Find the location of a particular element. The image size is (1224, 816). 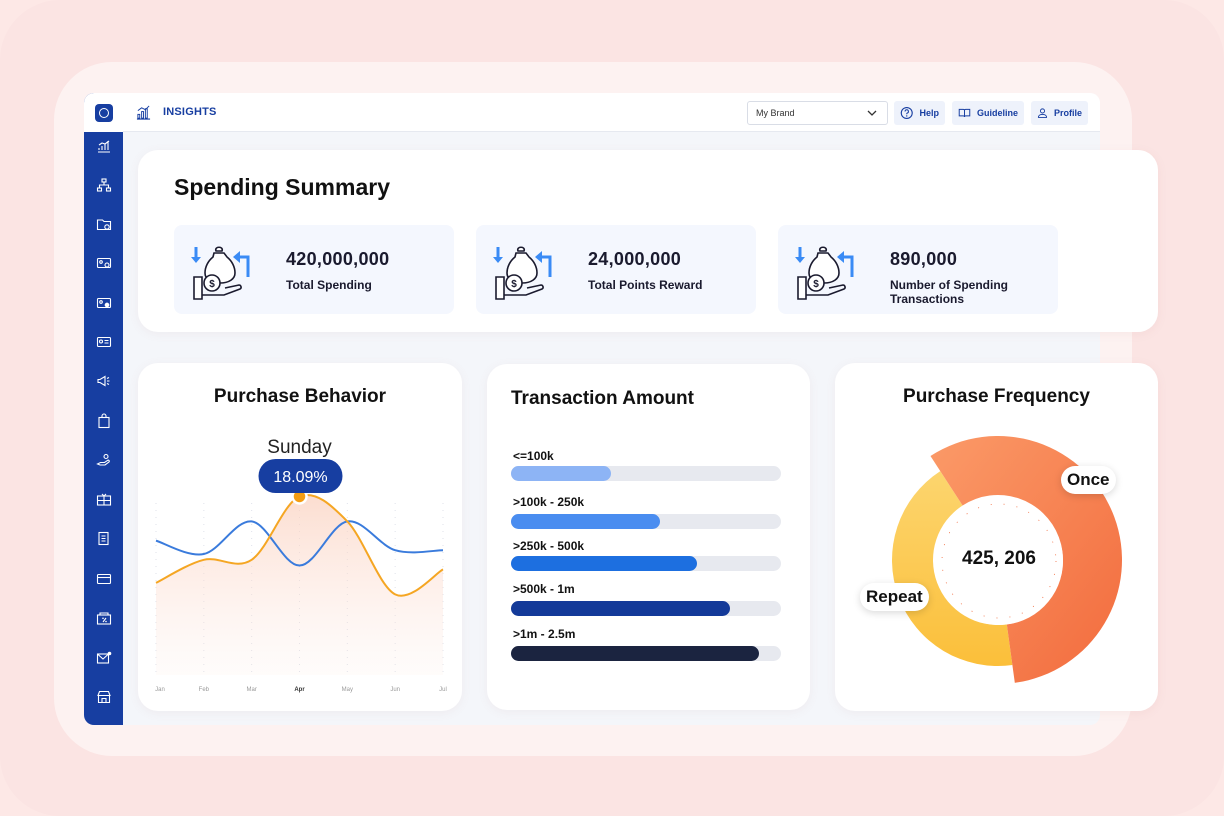

x-tick-label: Jun is located at coordinates (395, 690).